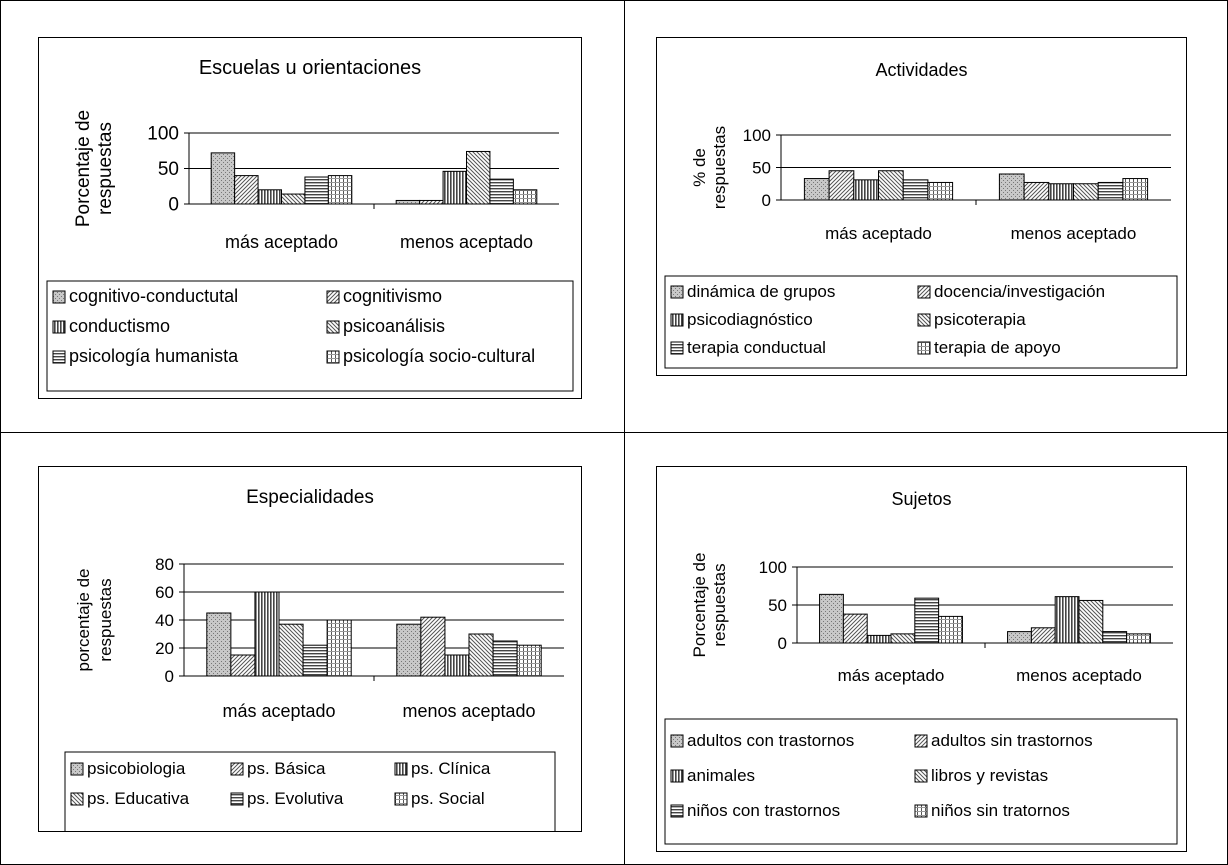  I want to click on legend-label: niños con trastornos, so click(763, 810).